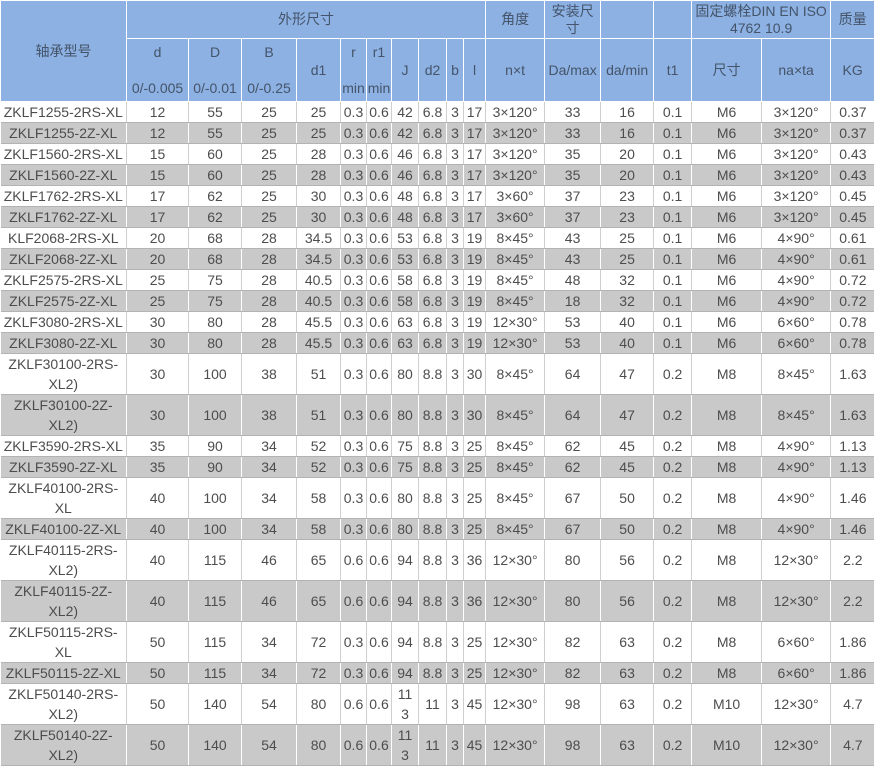  I want to click on header-col-B: B 0/-0.25, so click(269, 70).